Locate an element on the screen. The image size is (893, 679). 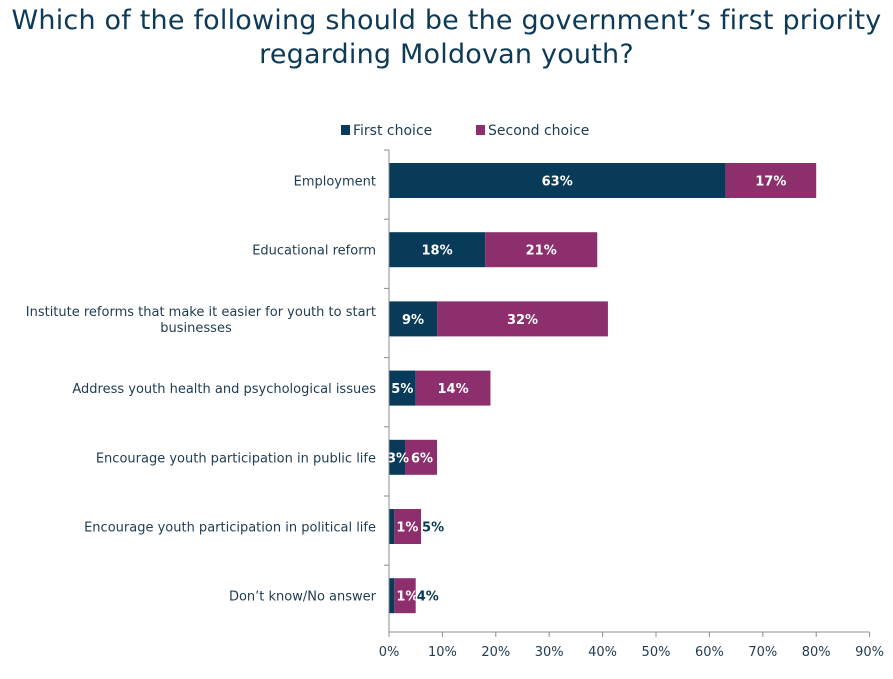
x-tick-label: 80% is located at coordinates (816, 652).